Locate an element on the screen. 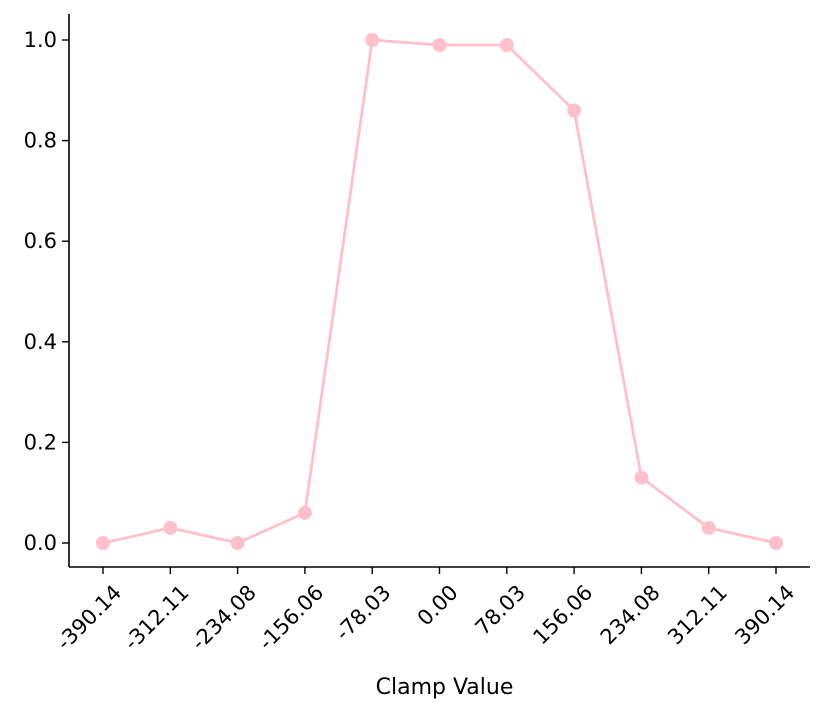 The width and height of the screenshot is (831, 715). x-tick-label: -390.14 is located at coordinates (89, 617).